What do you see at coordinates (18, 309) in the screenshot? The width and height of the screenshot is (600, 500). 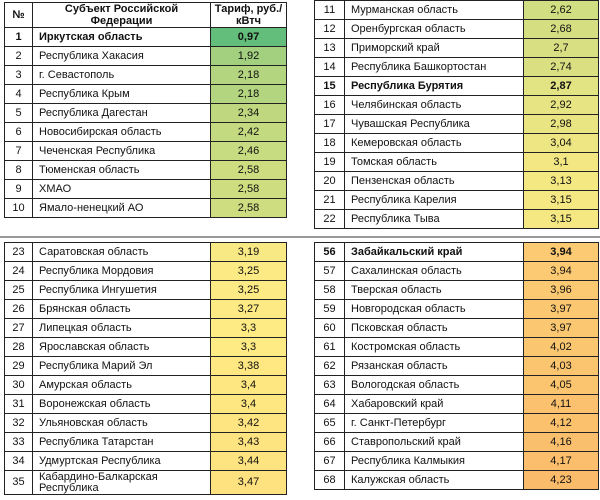 I see `row-number: 26` at bounding box center [18, 309].